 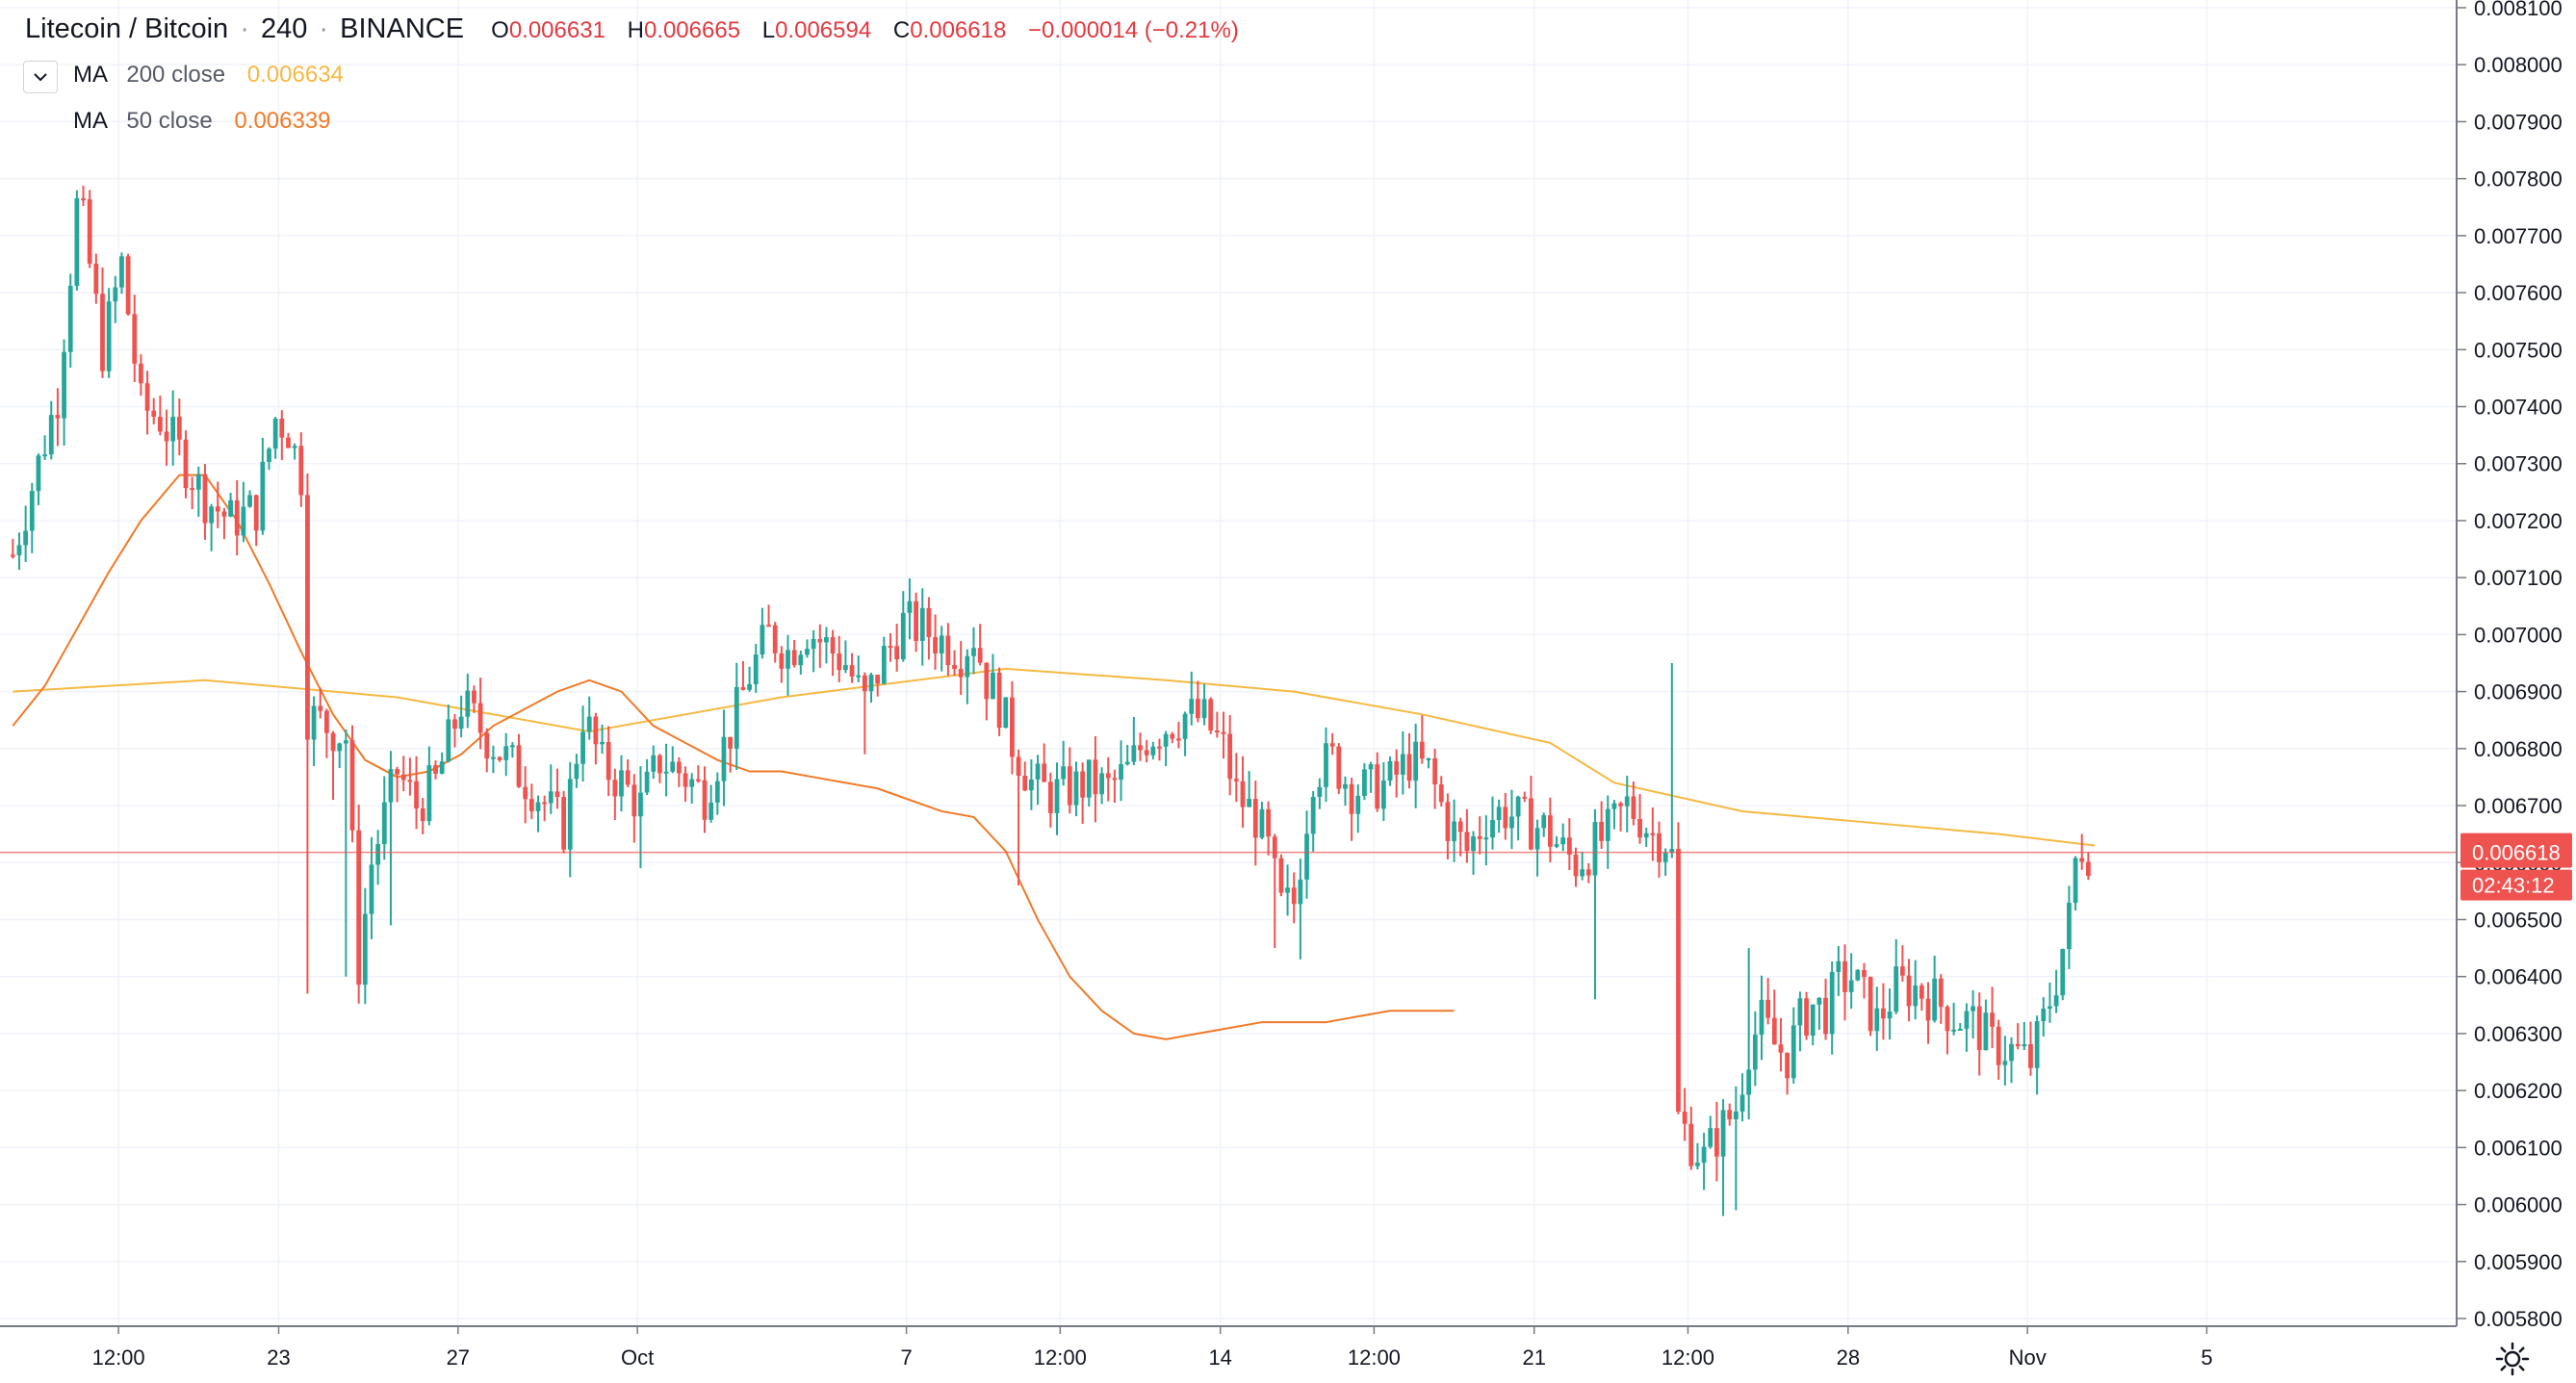 I want to click on price-tick-label: 0.006200, so click(x=2519, y=1091).